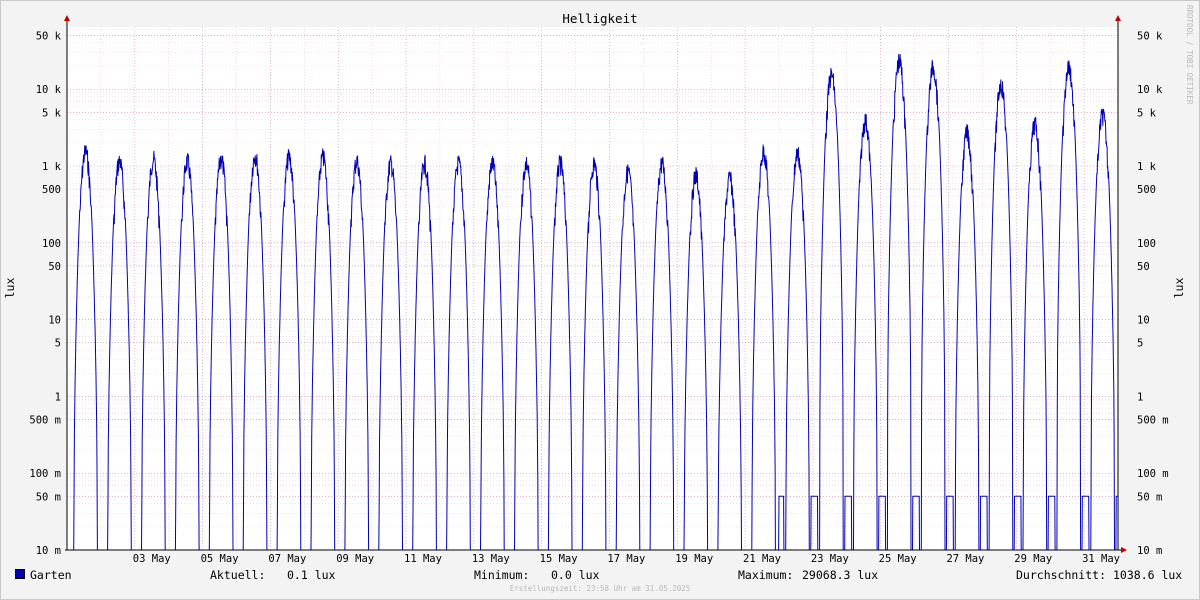 This screenshot has height=600, width=1200. What do you see at coordinates (54, 267) in the screenshot?
I see `y-tick-label-left: 50` at bounding box center [54, 267].